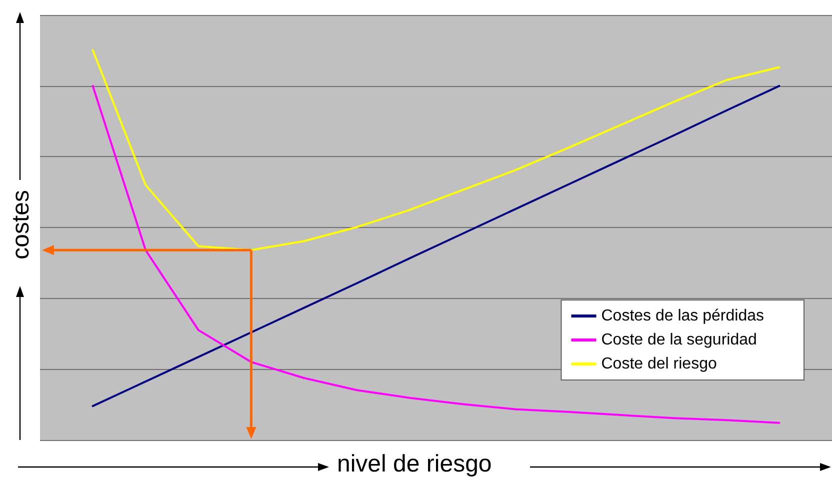 The image size is (832, 480). Describe the element at coordinates (679, 340) in the screenshot. I see `legend-label: Coste de la seguridad` at that location.